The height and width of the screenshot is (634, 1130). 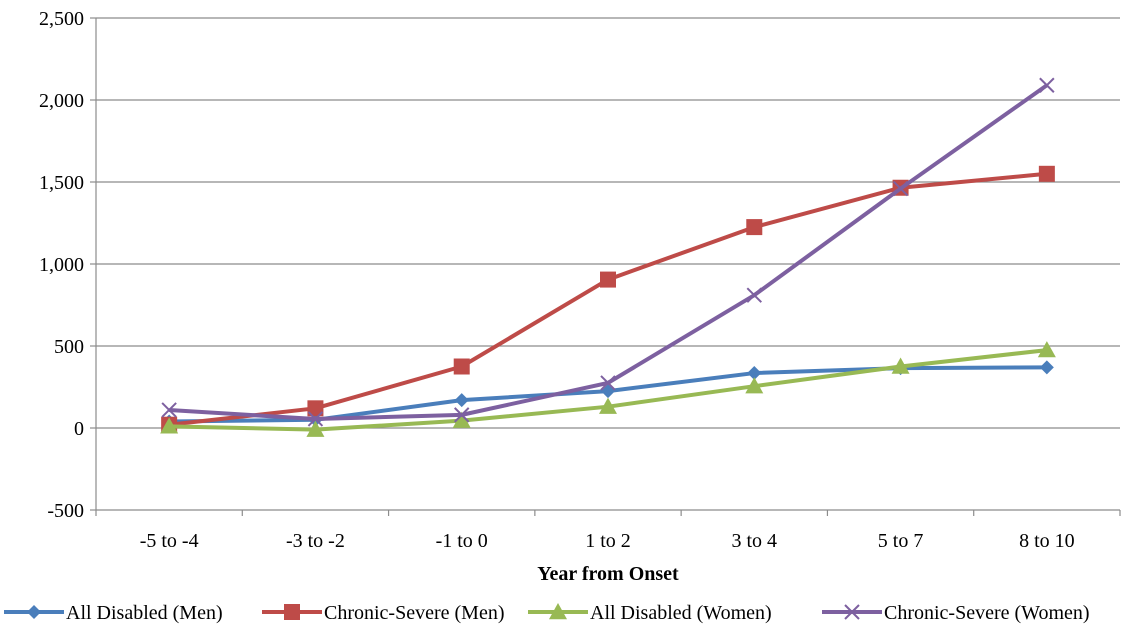 I want to click on legend-label: Chronic-Severe (Women), so click(x=987, y=613).